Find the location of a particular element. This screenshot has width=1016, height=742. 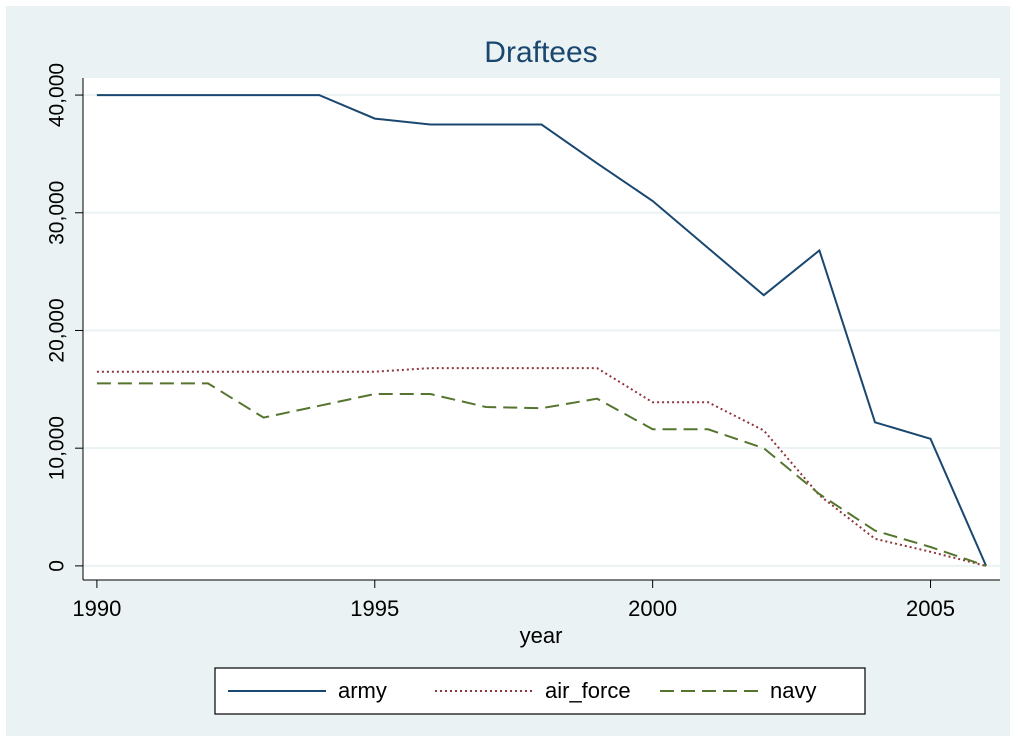

y-tick-label: 20,000 is located at coordinates (57, 330).